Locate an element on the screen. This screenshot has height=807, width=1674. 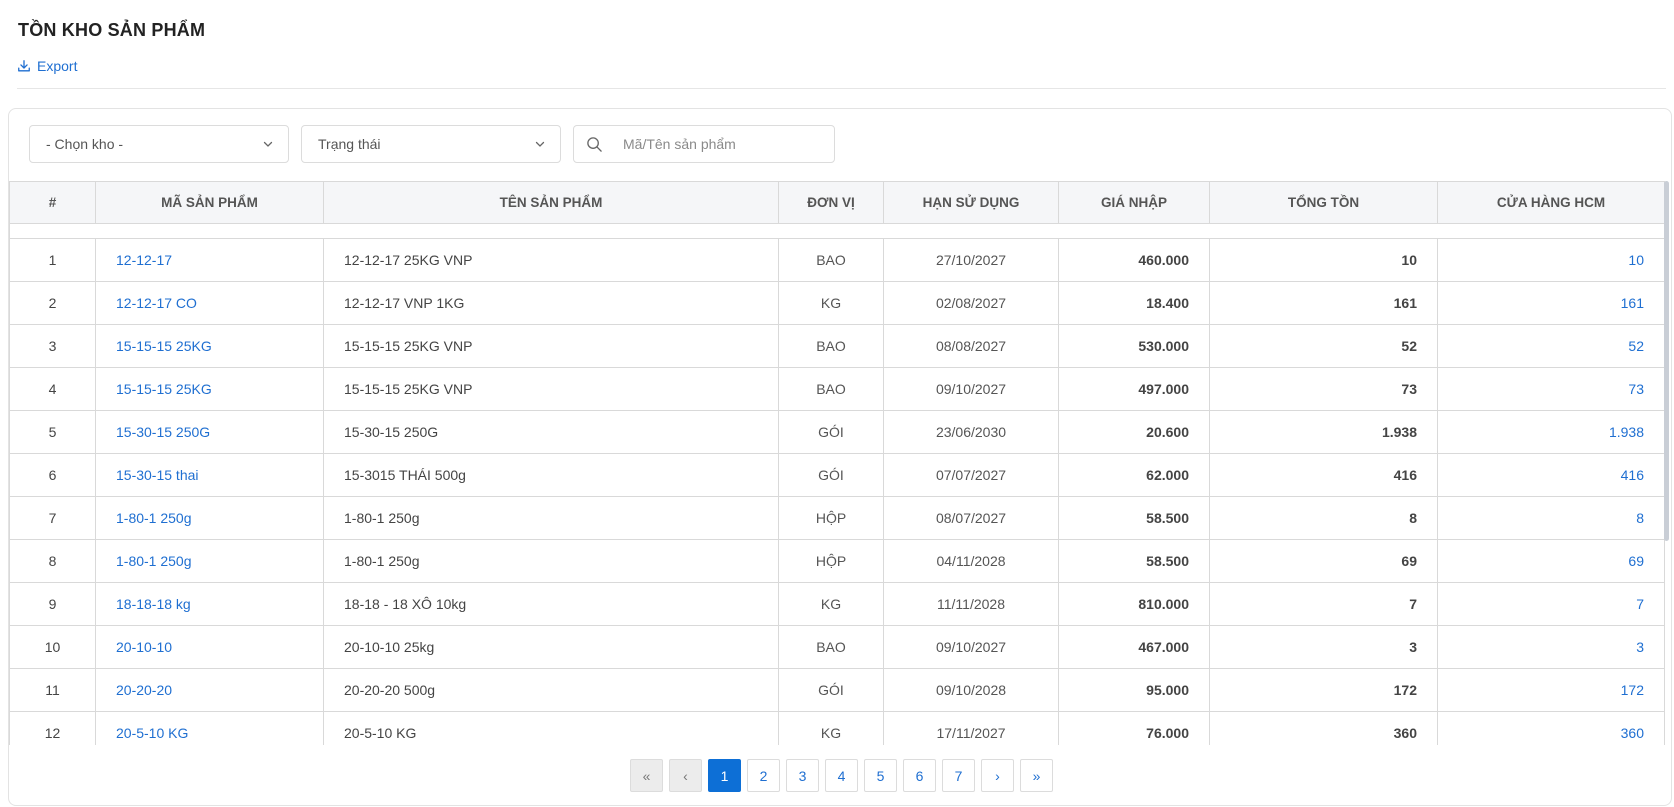
col-header-expiry: HẠN SỬ DỤNG is located at coordinates (971, 202).